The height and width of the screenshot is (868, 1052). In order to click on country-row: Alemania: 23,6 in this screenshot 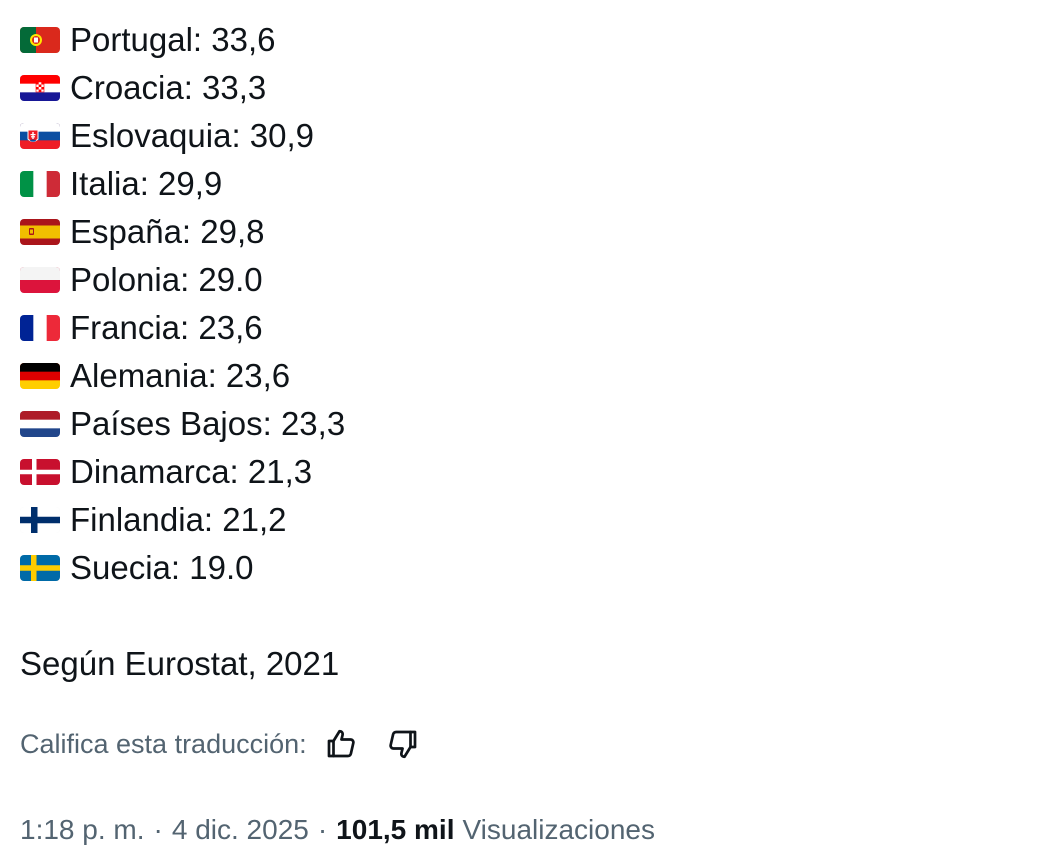, I will do `click(520, 376)`.